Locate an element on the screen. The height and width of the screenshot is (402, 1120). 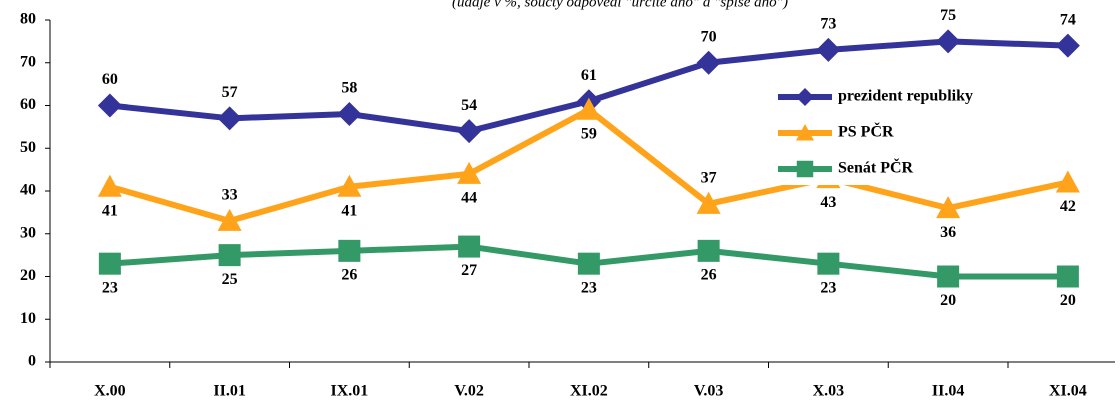
data-label: 42 is located at coordinates (1068, 206).